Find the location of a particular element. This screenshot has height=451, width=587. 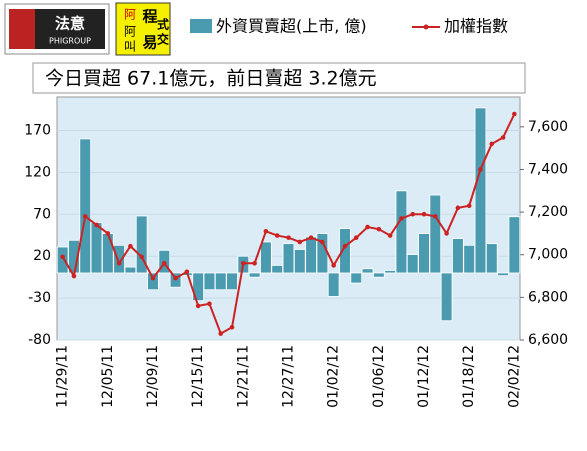

legend-label: 外資買賣超(上市, 億) is located at coordinates (291, 26).